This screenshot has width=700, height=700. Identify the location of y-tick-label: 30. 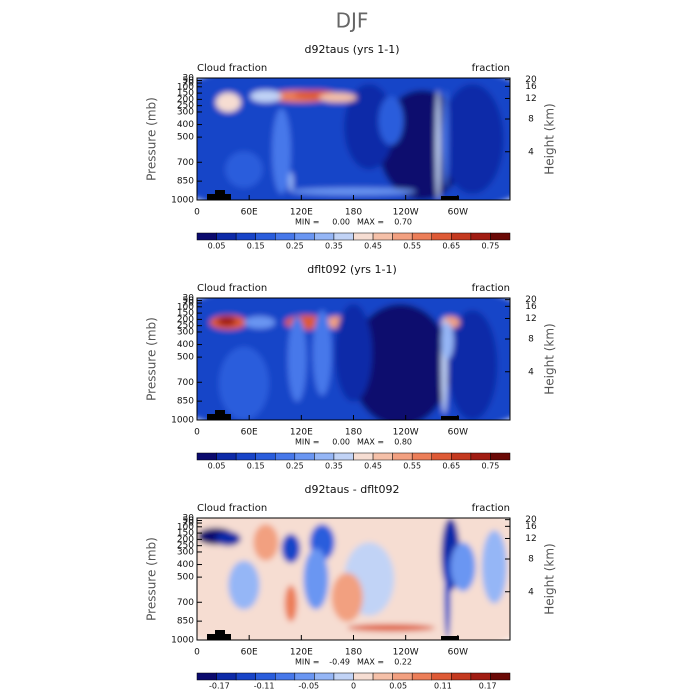
(189, 299).